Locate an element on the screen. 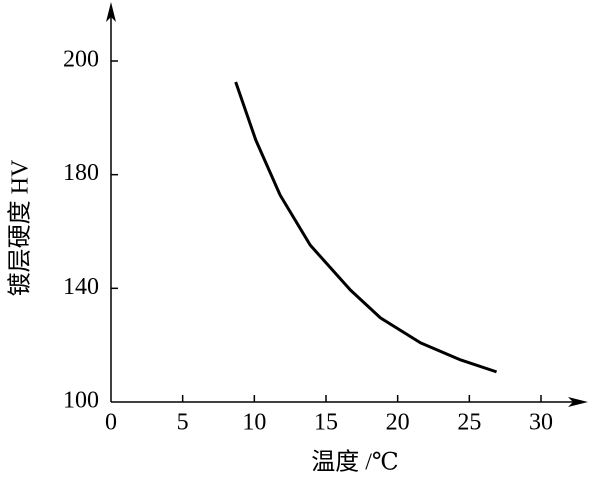 This screenshot has width=589, height=480. y-tick-label: 180 is located at coordinates (81, 173).